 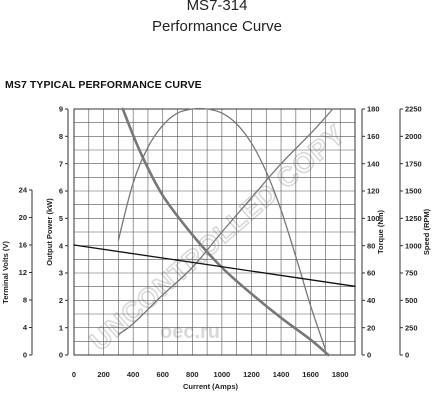 I want to click on y-axis-label-power: Output Power (kW), so click(x=49, y=232).